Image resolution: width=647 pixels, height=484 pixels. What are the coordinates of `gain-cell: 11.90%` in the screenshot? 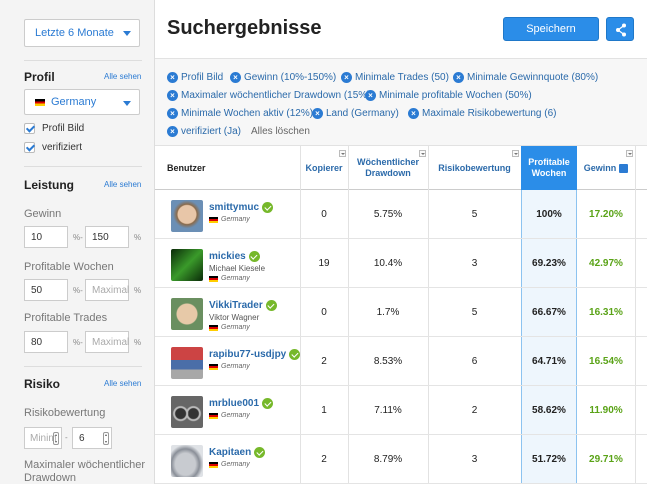 It's located at (606, 410).